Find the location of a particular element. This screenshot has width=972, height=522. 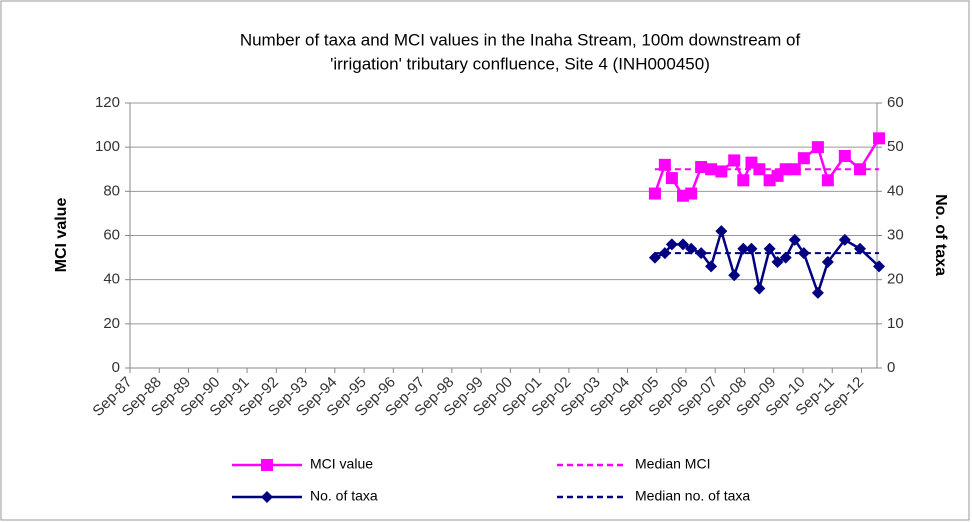

legend-label: Median no. of taxa is located at coordinates (692, 496).